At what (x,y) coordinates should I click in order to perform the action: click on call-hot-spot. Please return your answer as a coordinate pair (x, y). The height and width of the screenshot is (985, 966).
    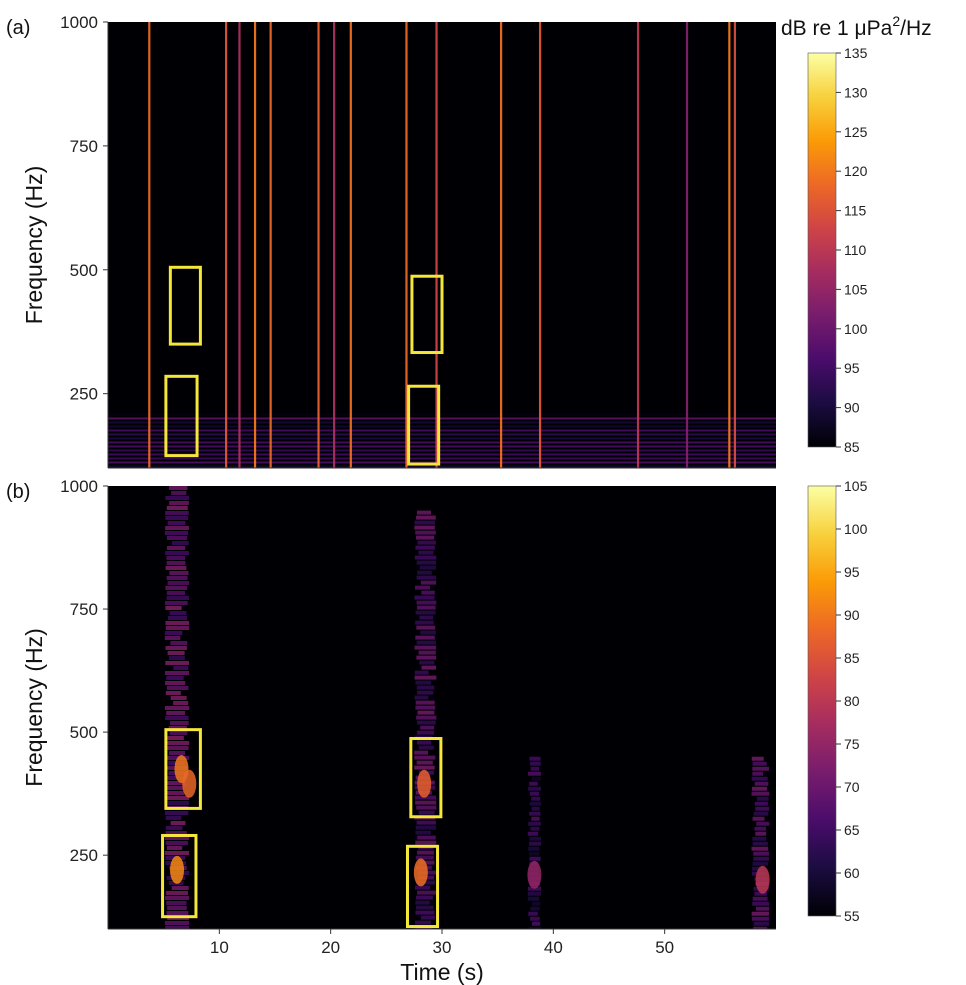
    Looking at the image, I should click on (424, 783).